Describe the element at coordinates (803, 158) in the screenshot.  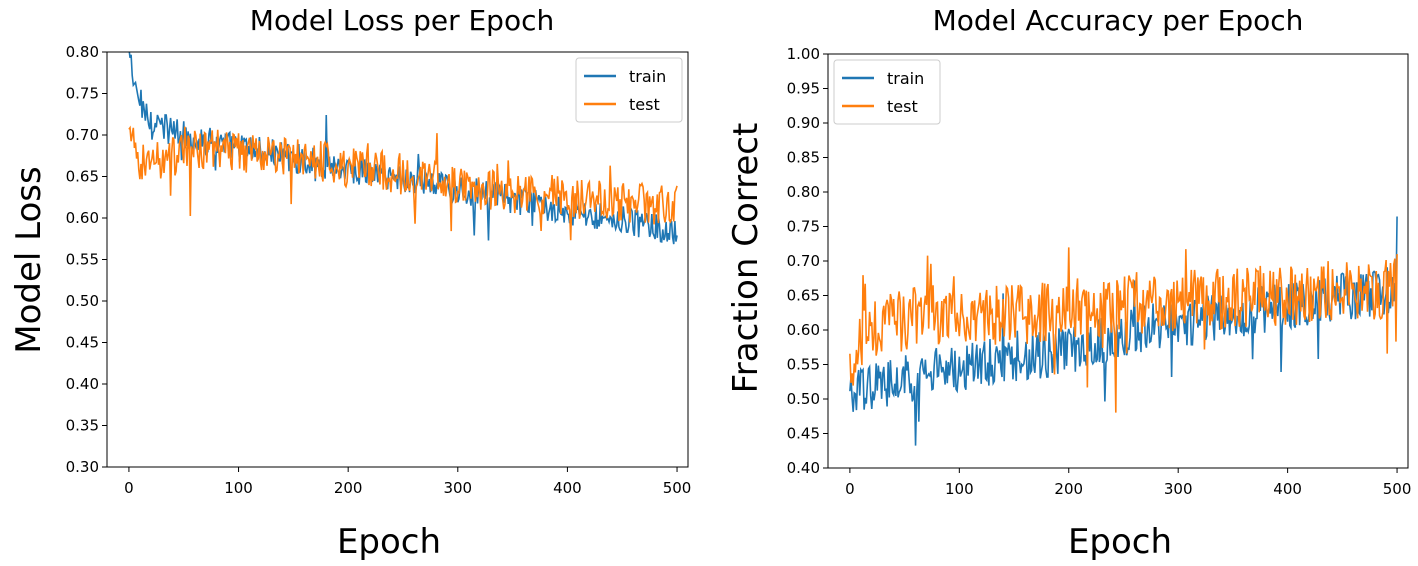
I see `y-tick-label: 0.85` at that location.